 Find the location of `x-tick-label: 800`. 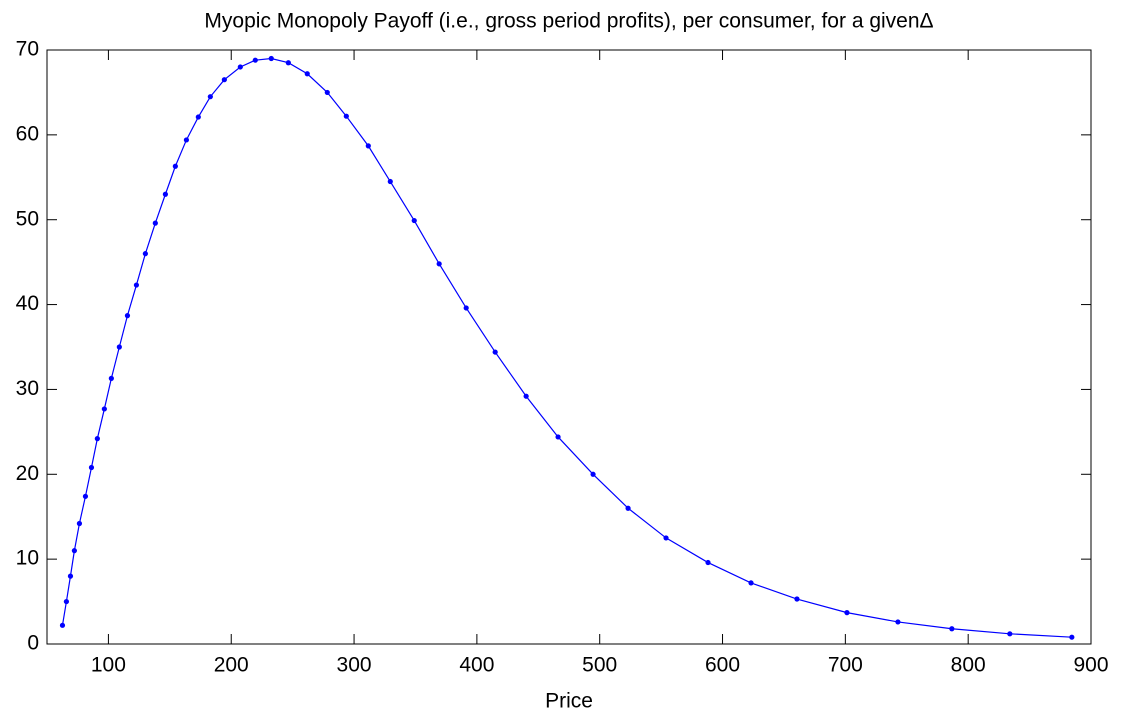

x-tick-label: 800 is located at coordinates (968, 665).